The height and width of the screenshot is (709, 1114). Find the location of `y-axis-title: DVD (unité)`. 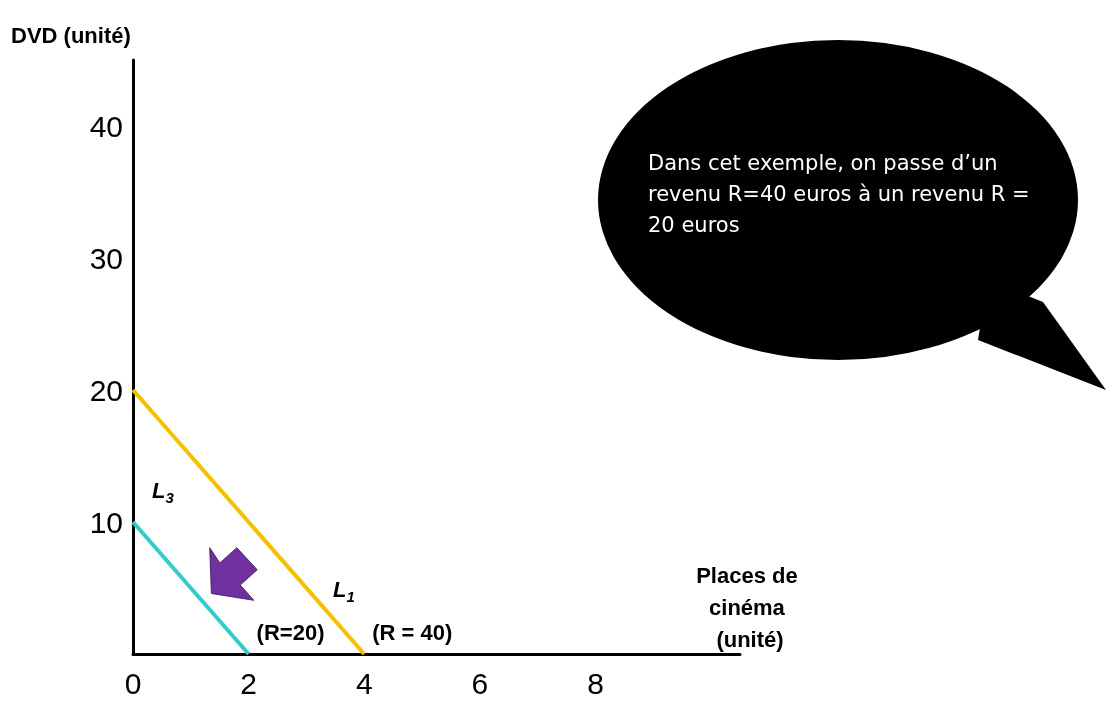

y-axis-title: DVD (unité) is located at coordinates (71, 35).